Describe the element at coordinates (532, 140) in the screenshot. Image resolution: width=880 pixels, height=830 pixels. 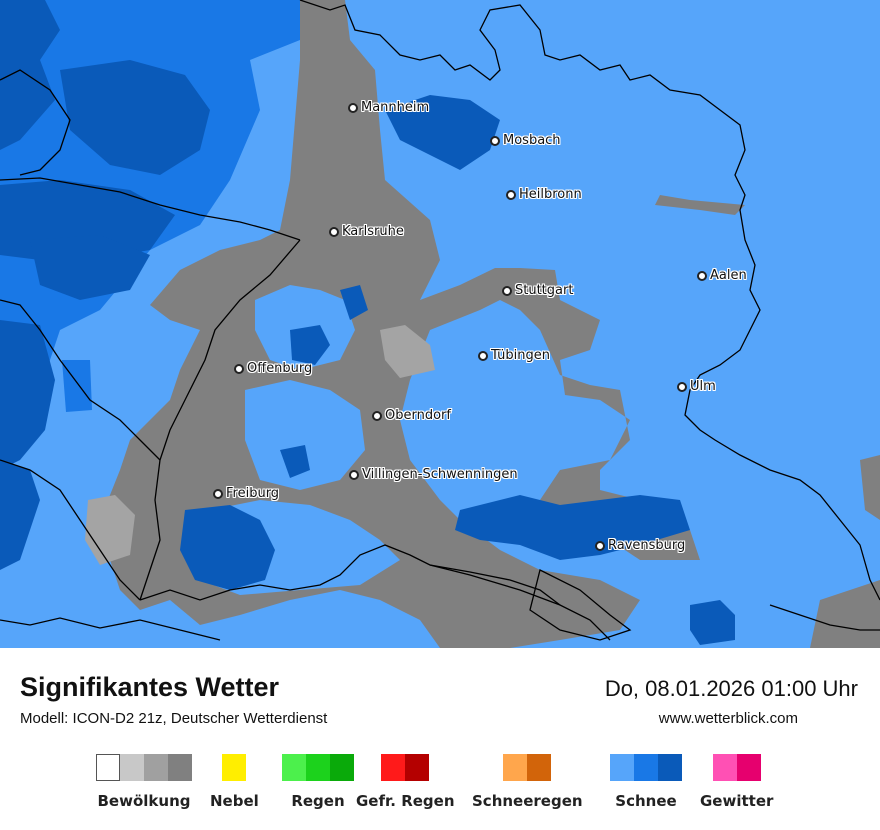
I see `city-label: Mosbach` at that location.